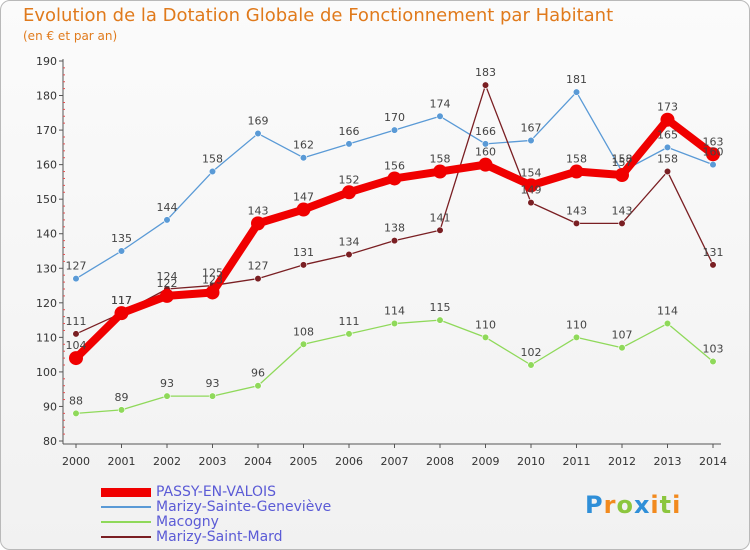 The image size is (750, 550). What do you see at coordinates (440, 461) in the screenshot?
I see `x-tick-label-2008: 2008` at bounding box center [440, 461].